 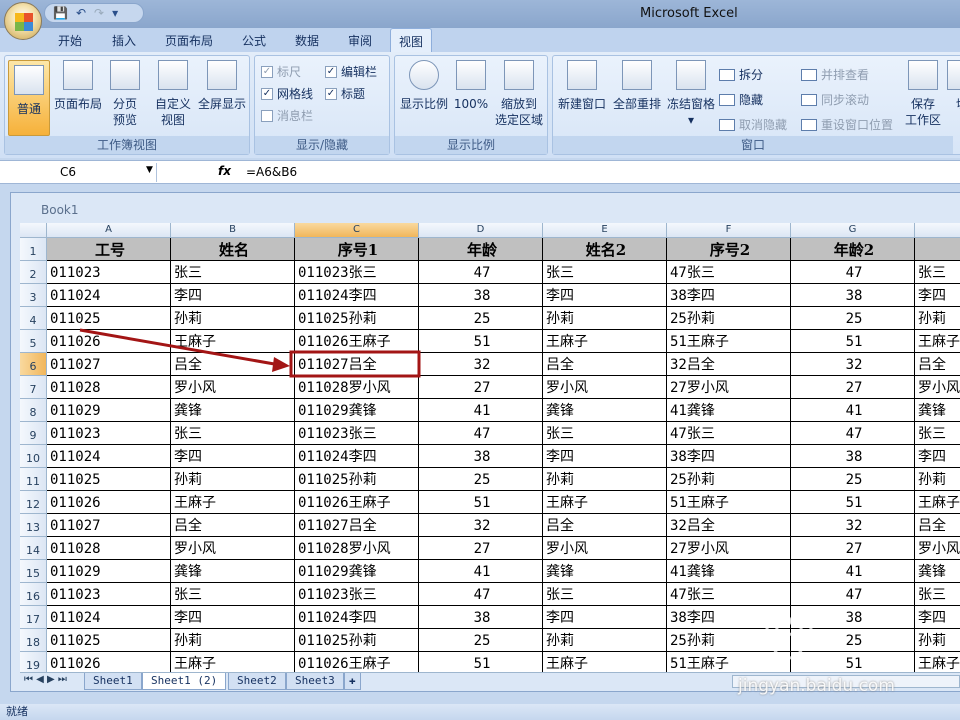 I want to click on page-break-preview-button: 分页 预览, so click(x=125, y=94).